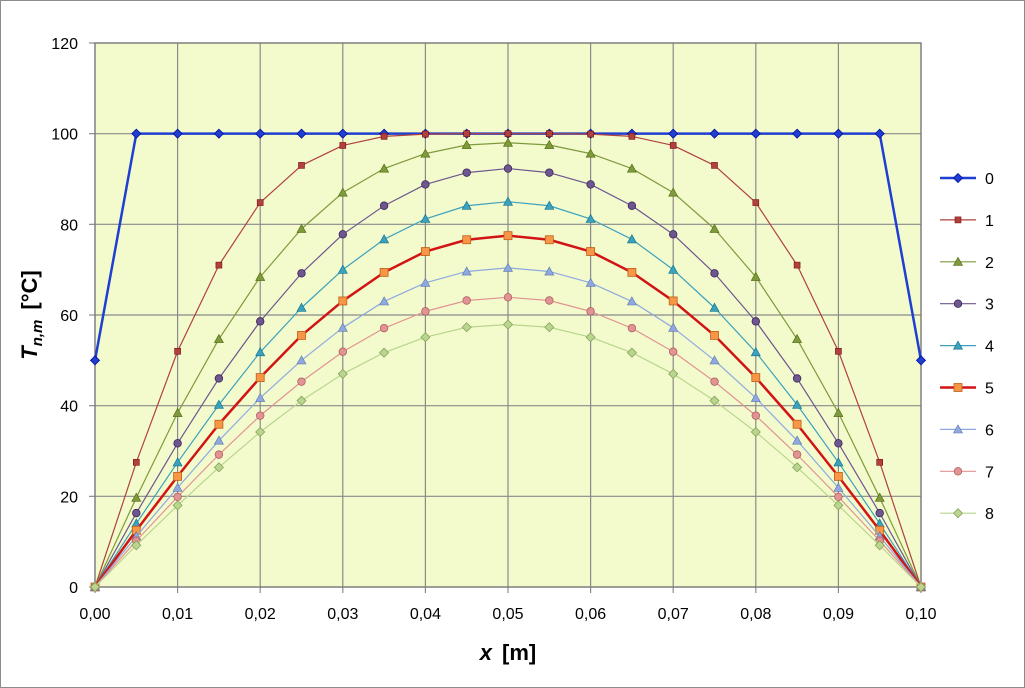  I want to click on legend-label: 5, so click(989, 389).